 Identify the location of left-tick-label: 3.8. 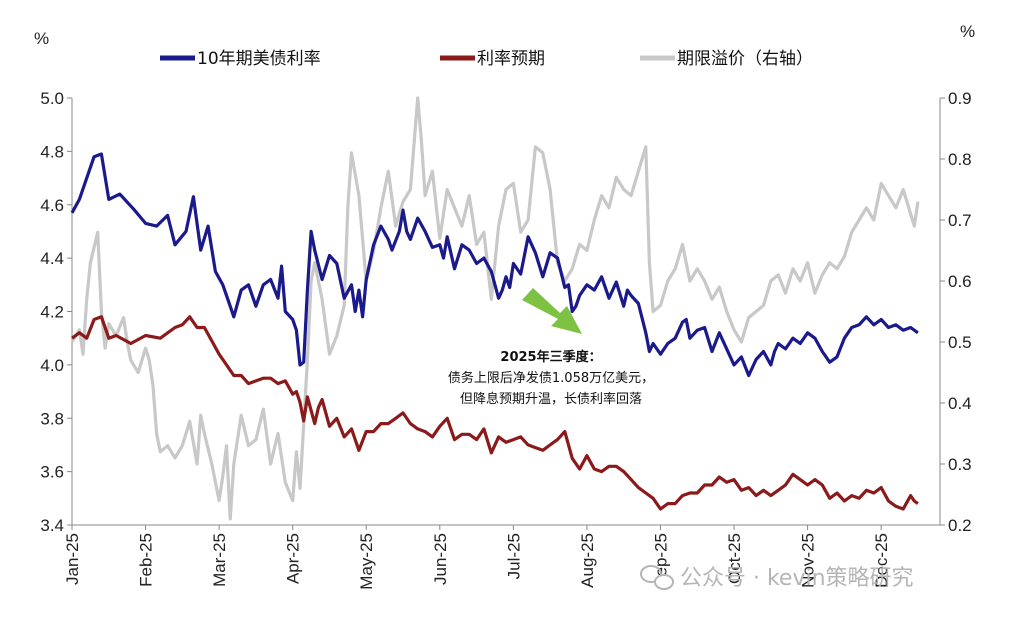
(52, 418).